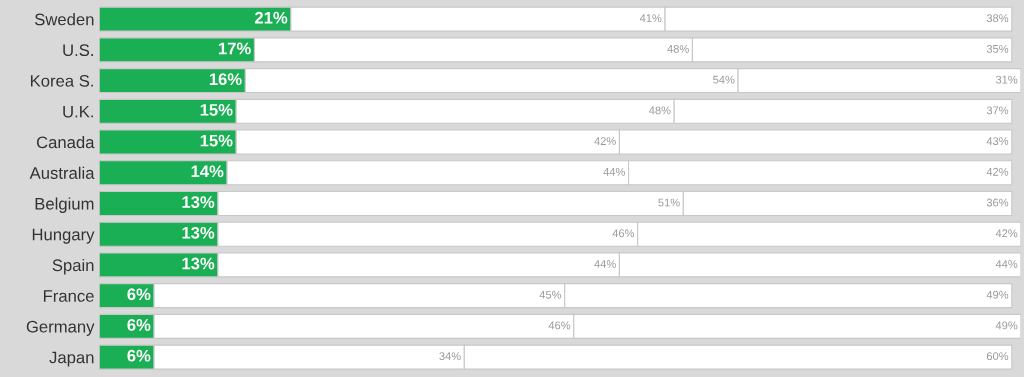 This screenshot has height=377, width=1024. Describe the element at coordinates (78, 50) in the screenshot. I see `y-tick-label: U.S.` at that location.